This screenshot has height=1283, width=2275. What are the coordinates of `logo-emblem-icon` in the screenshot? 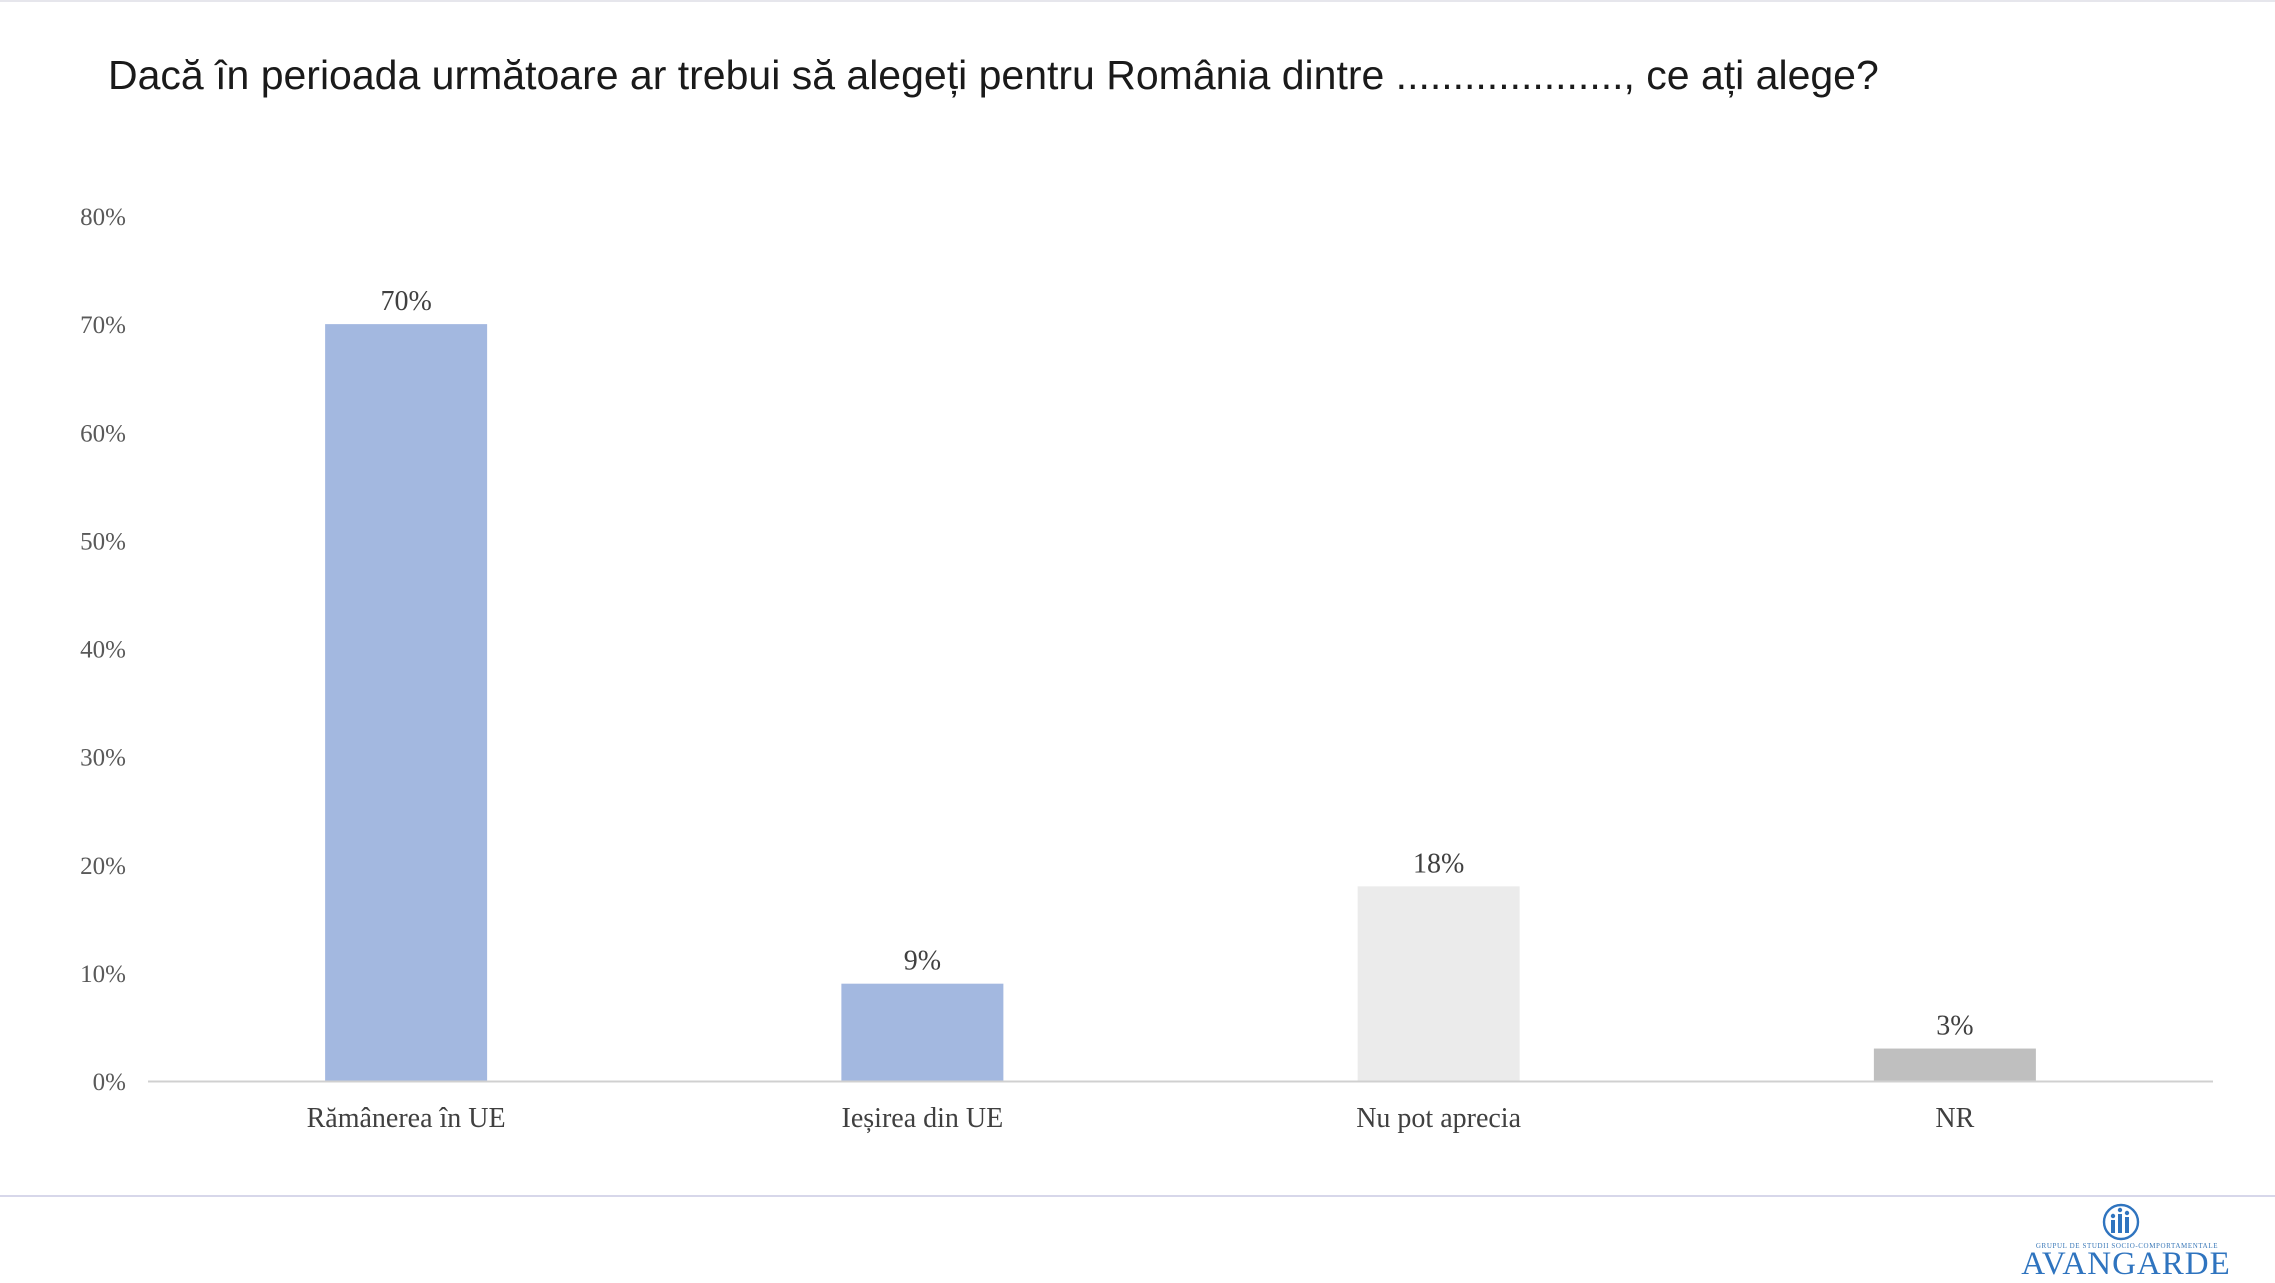 It's located at (2121, 1222).